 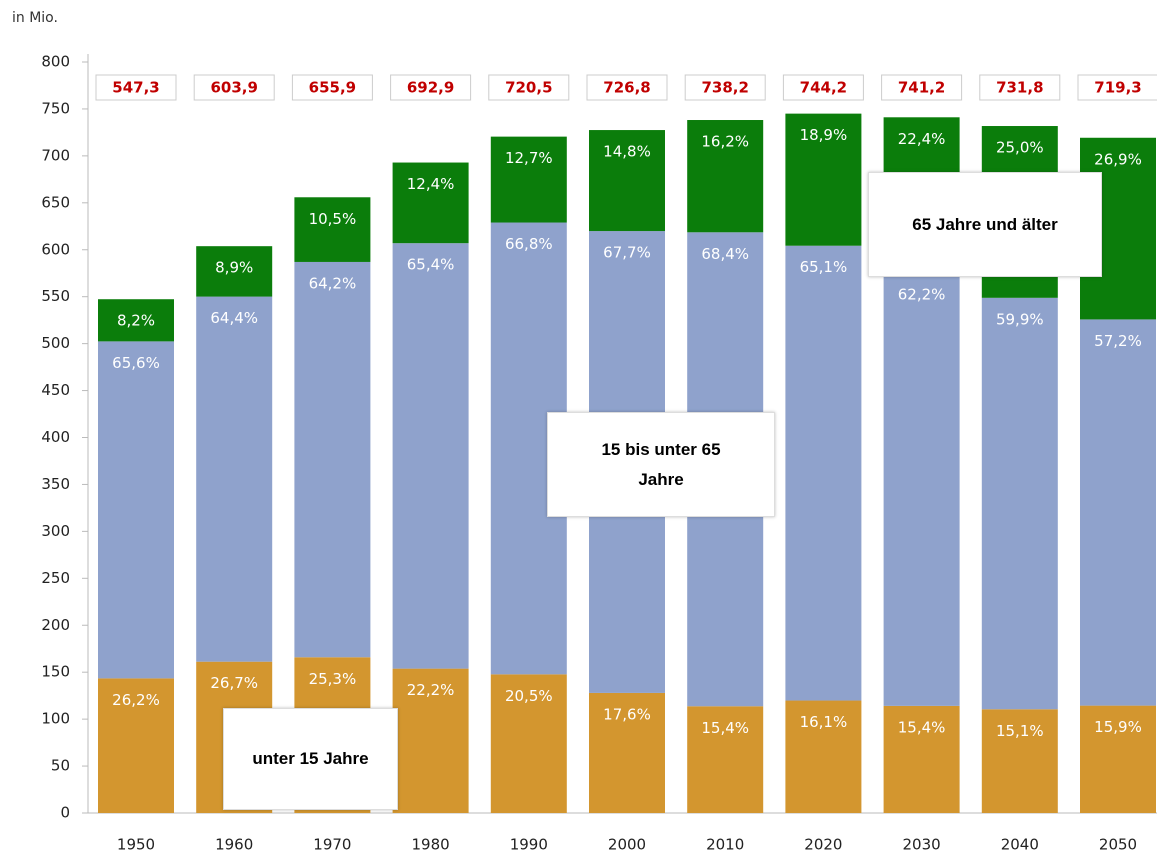 What do you see at coordinates (65, 813) in the screenshot?
I see `y-tick-label: 0` at bounding box center [65, 813].